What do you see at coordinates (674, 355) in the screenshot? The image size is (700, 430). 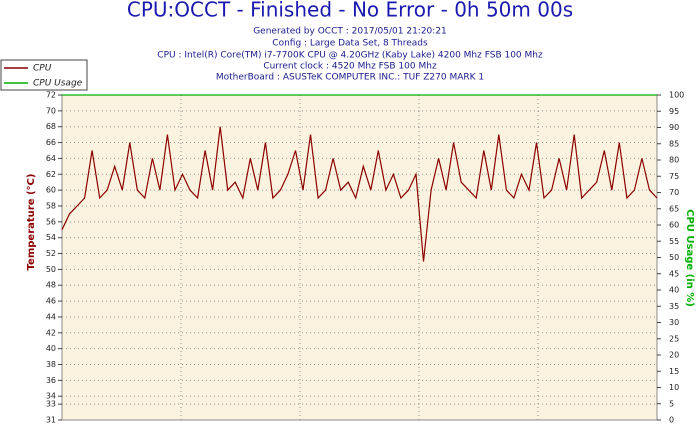 I see `y2-tick-label: 20` at bounding box center [674, 355].